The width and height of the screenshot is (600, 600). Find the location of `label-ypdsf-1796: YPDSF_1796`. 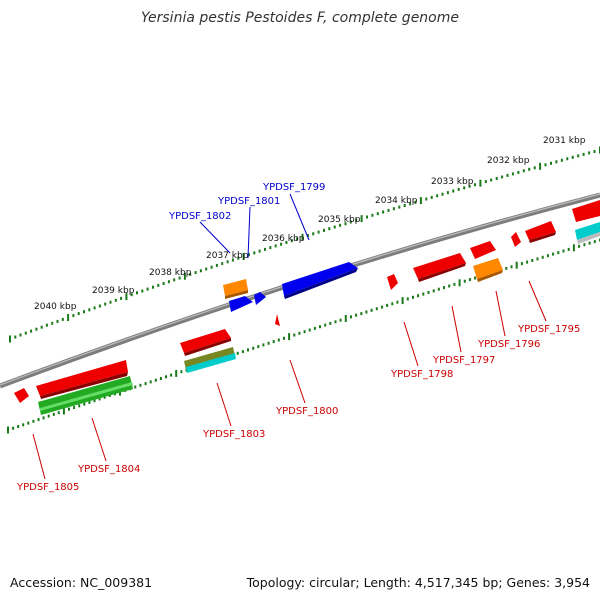

label-ypdsf-1796: YPDSF_1796 is located at coordinates (508, 344).